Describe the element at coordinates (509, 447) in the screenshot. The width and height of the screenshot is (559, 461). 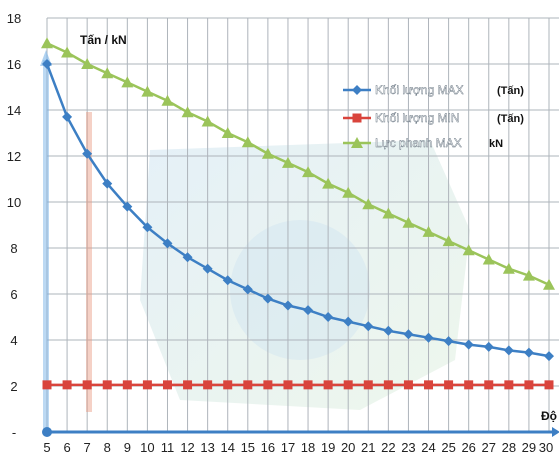
I see `x-tick-label: 28` at that location.